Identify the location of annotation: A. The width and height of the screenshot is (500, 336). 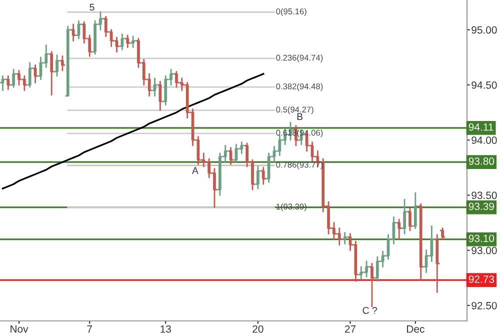
(195, 170).